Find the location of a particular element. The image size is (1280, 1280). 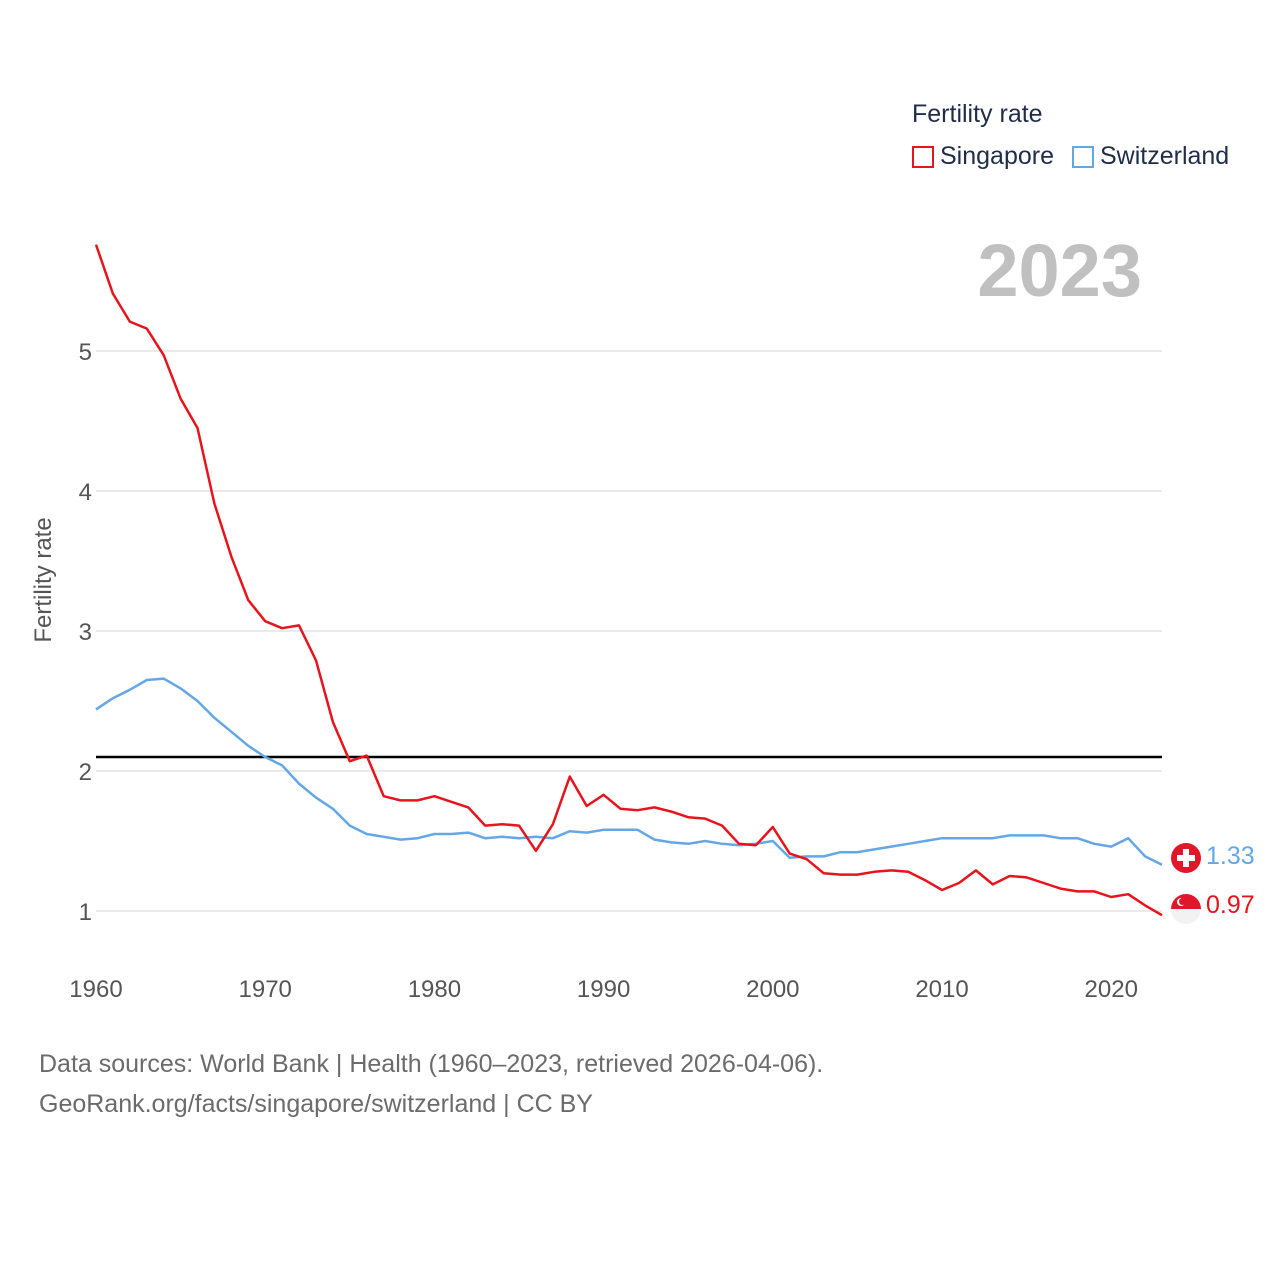

x-tick-label: 2020 is located at coordinates (1111, 989).